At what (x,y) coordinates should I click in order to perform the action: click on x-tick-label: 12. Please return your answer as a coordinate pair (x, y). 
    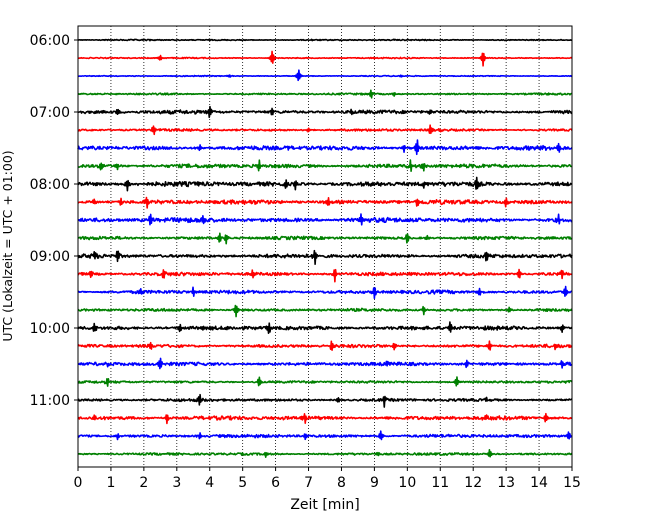
    Looking at the image, I should click on (473, 483).